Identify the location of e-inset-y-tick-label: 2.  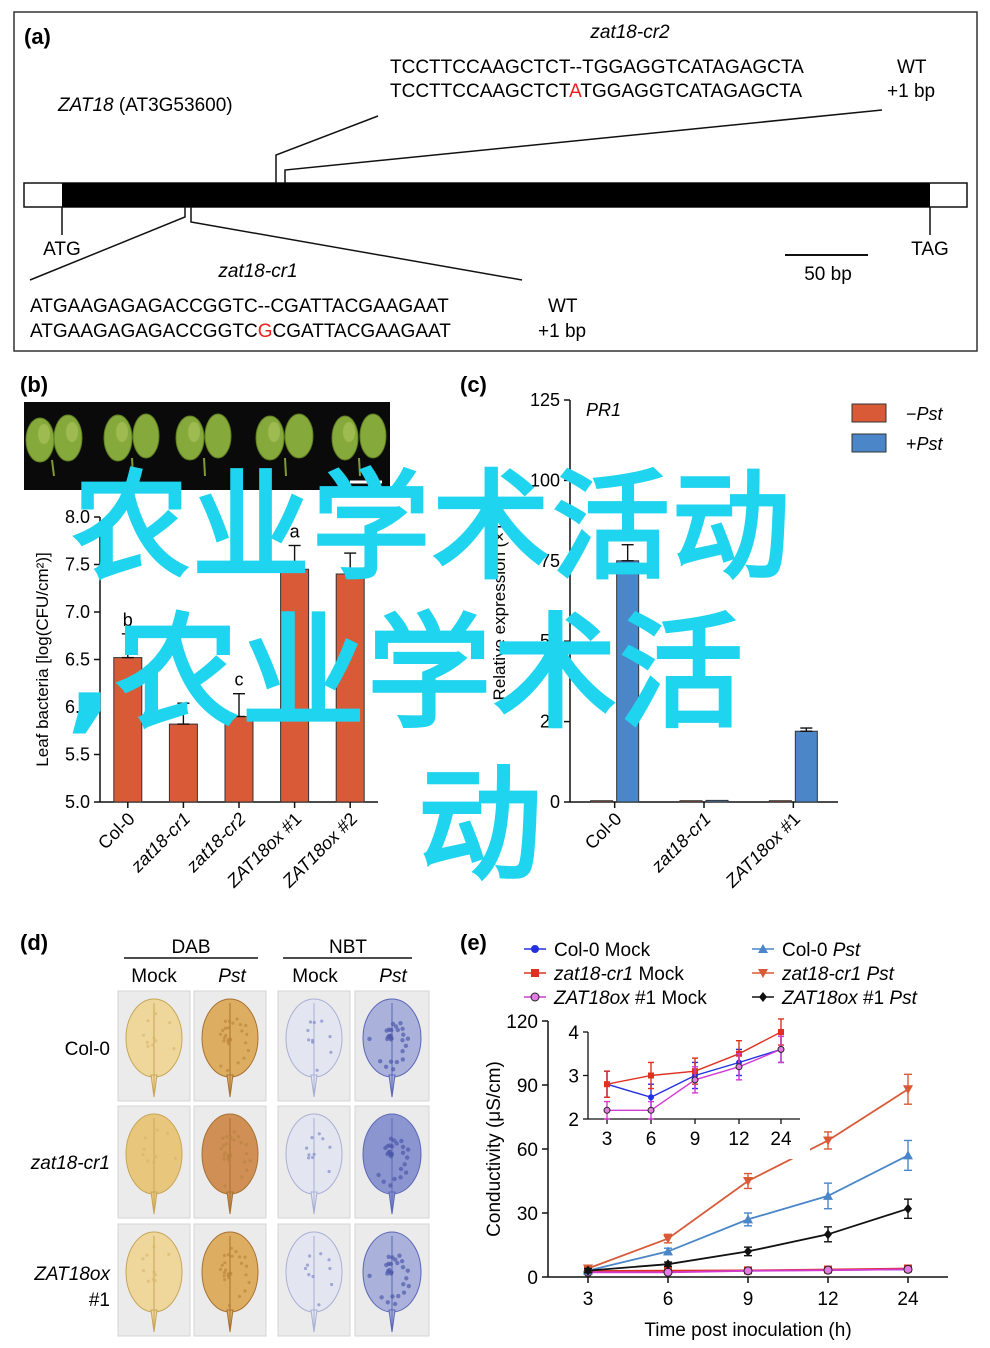
(573, 1120).